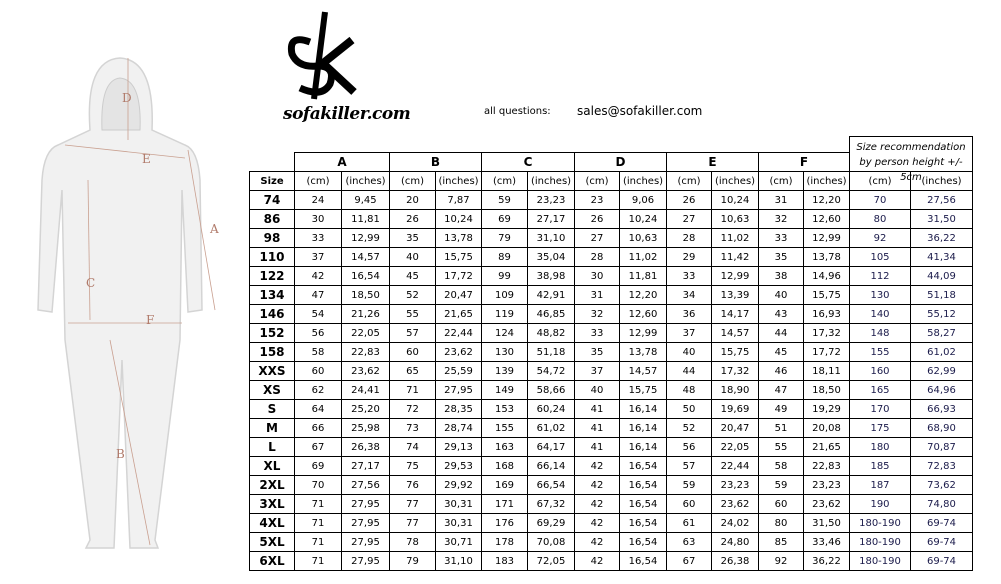 The height and width of the screenshot is (584, 1001). Describe the element at coordinates (272, 276) in the screenshot. I see `size-cell: 122` at that location.